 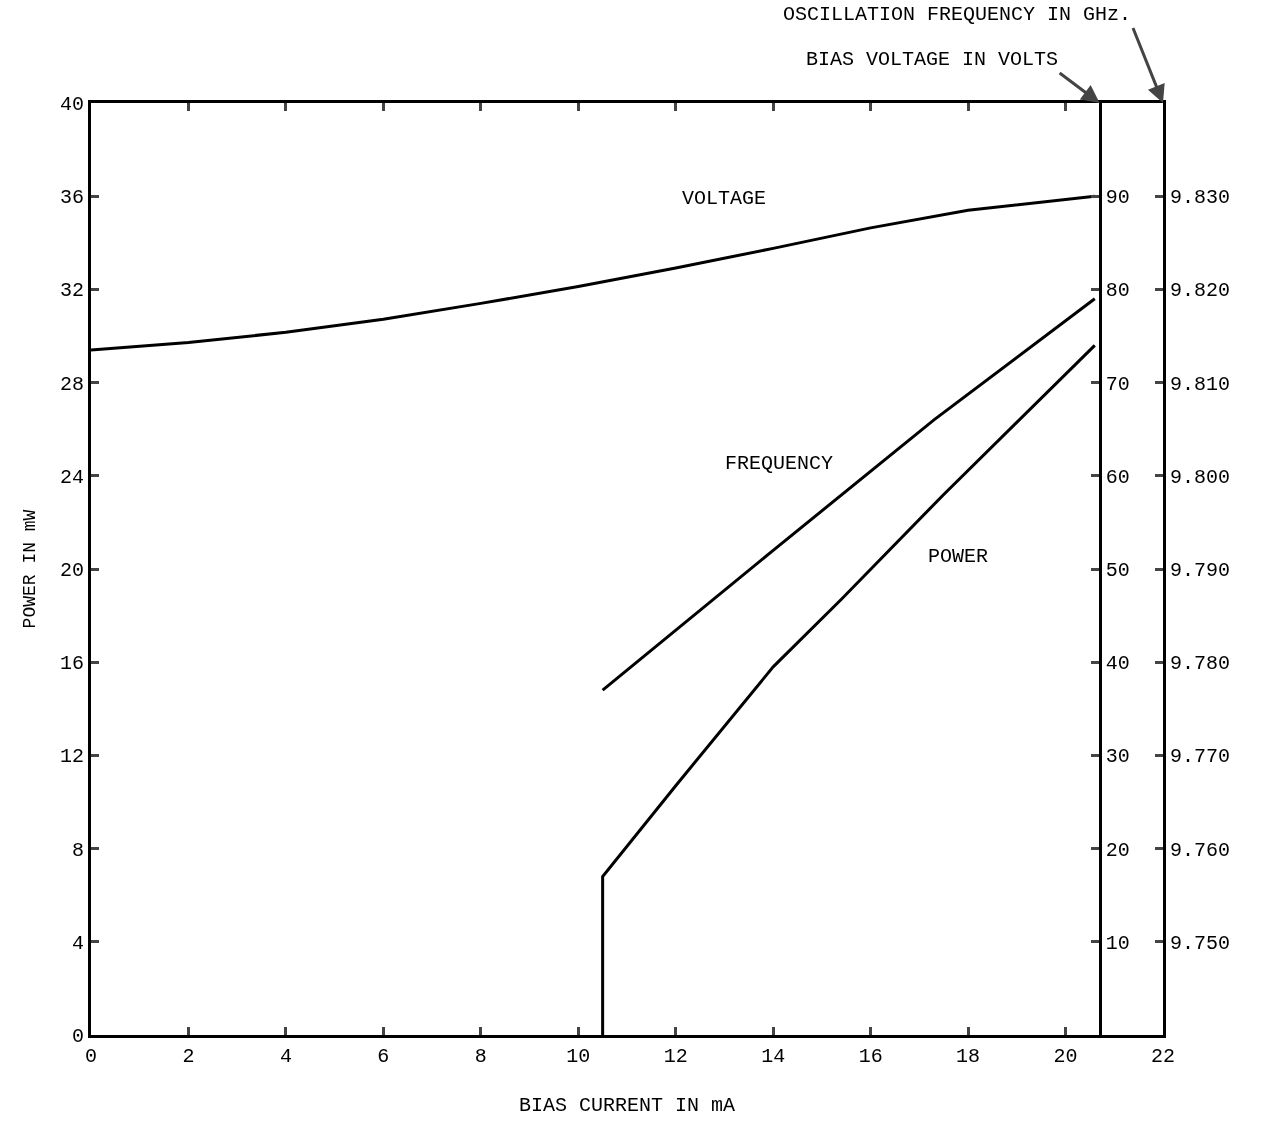 What do you see at coordinates (1200, 850) in the screenshot?
I see `y3-tick-label: 9.760` at bounding box center [1200, 850].